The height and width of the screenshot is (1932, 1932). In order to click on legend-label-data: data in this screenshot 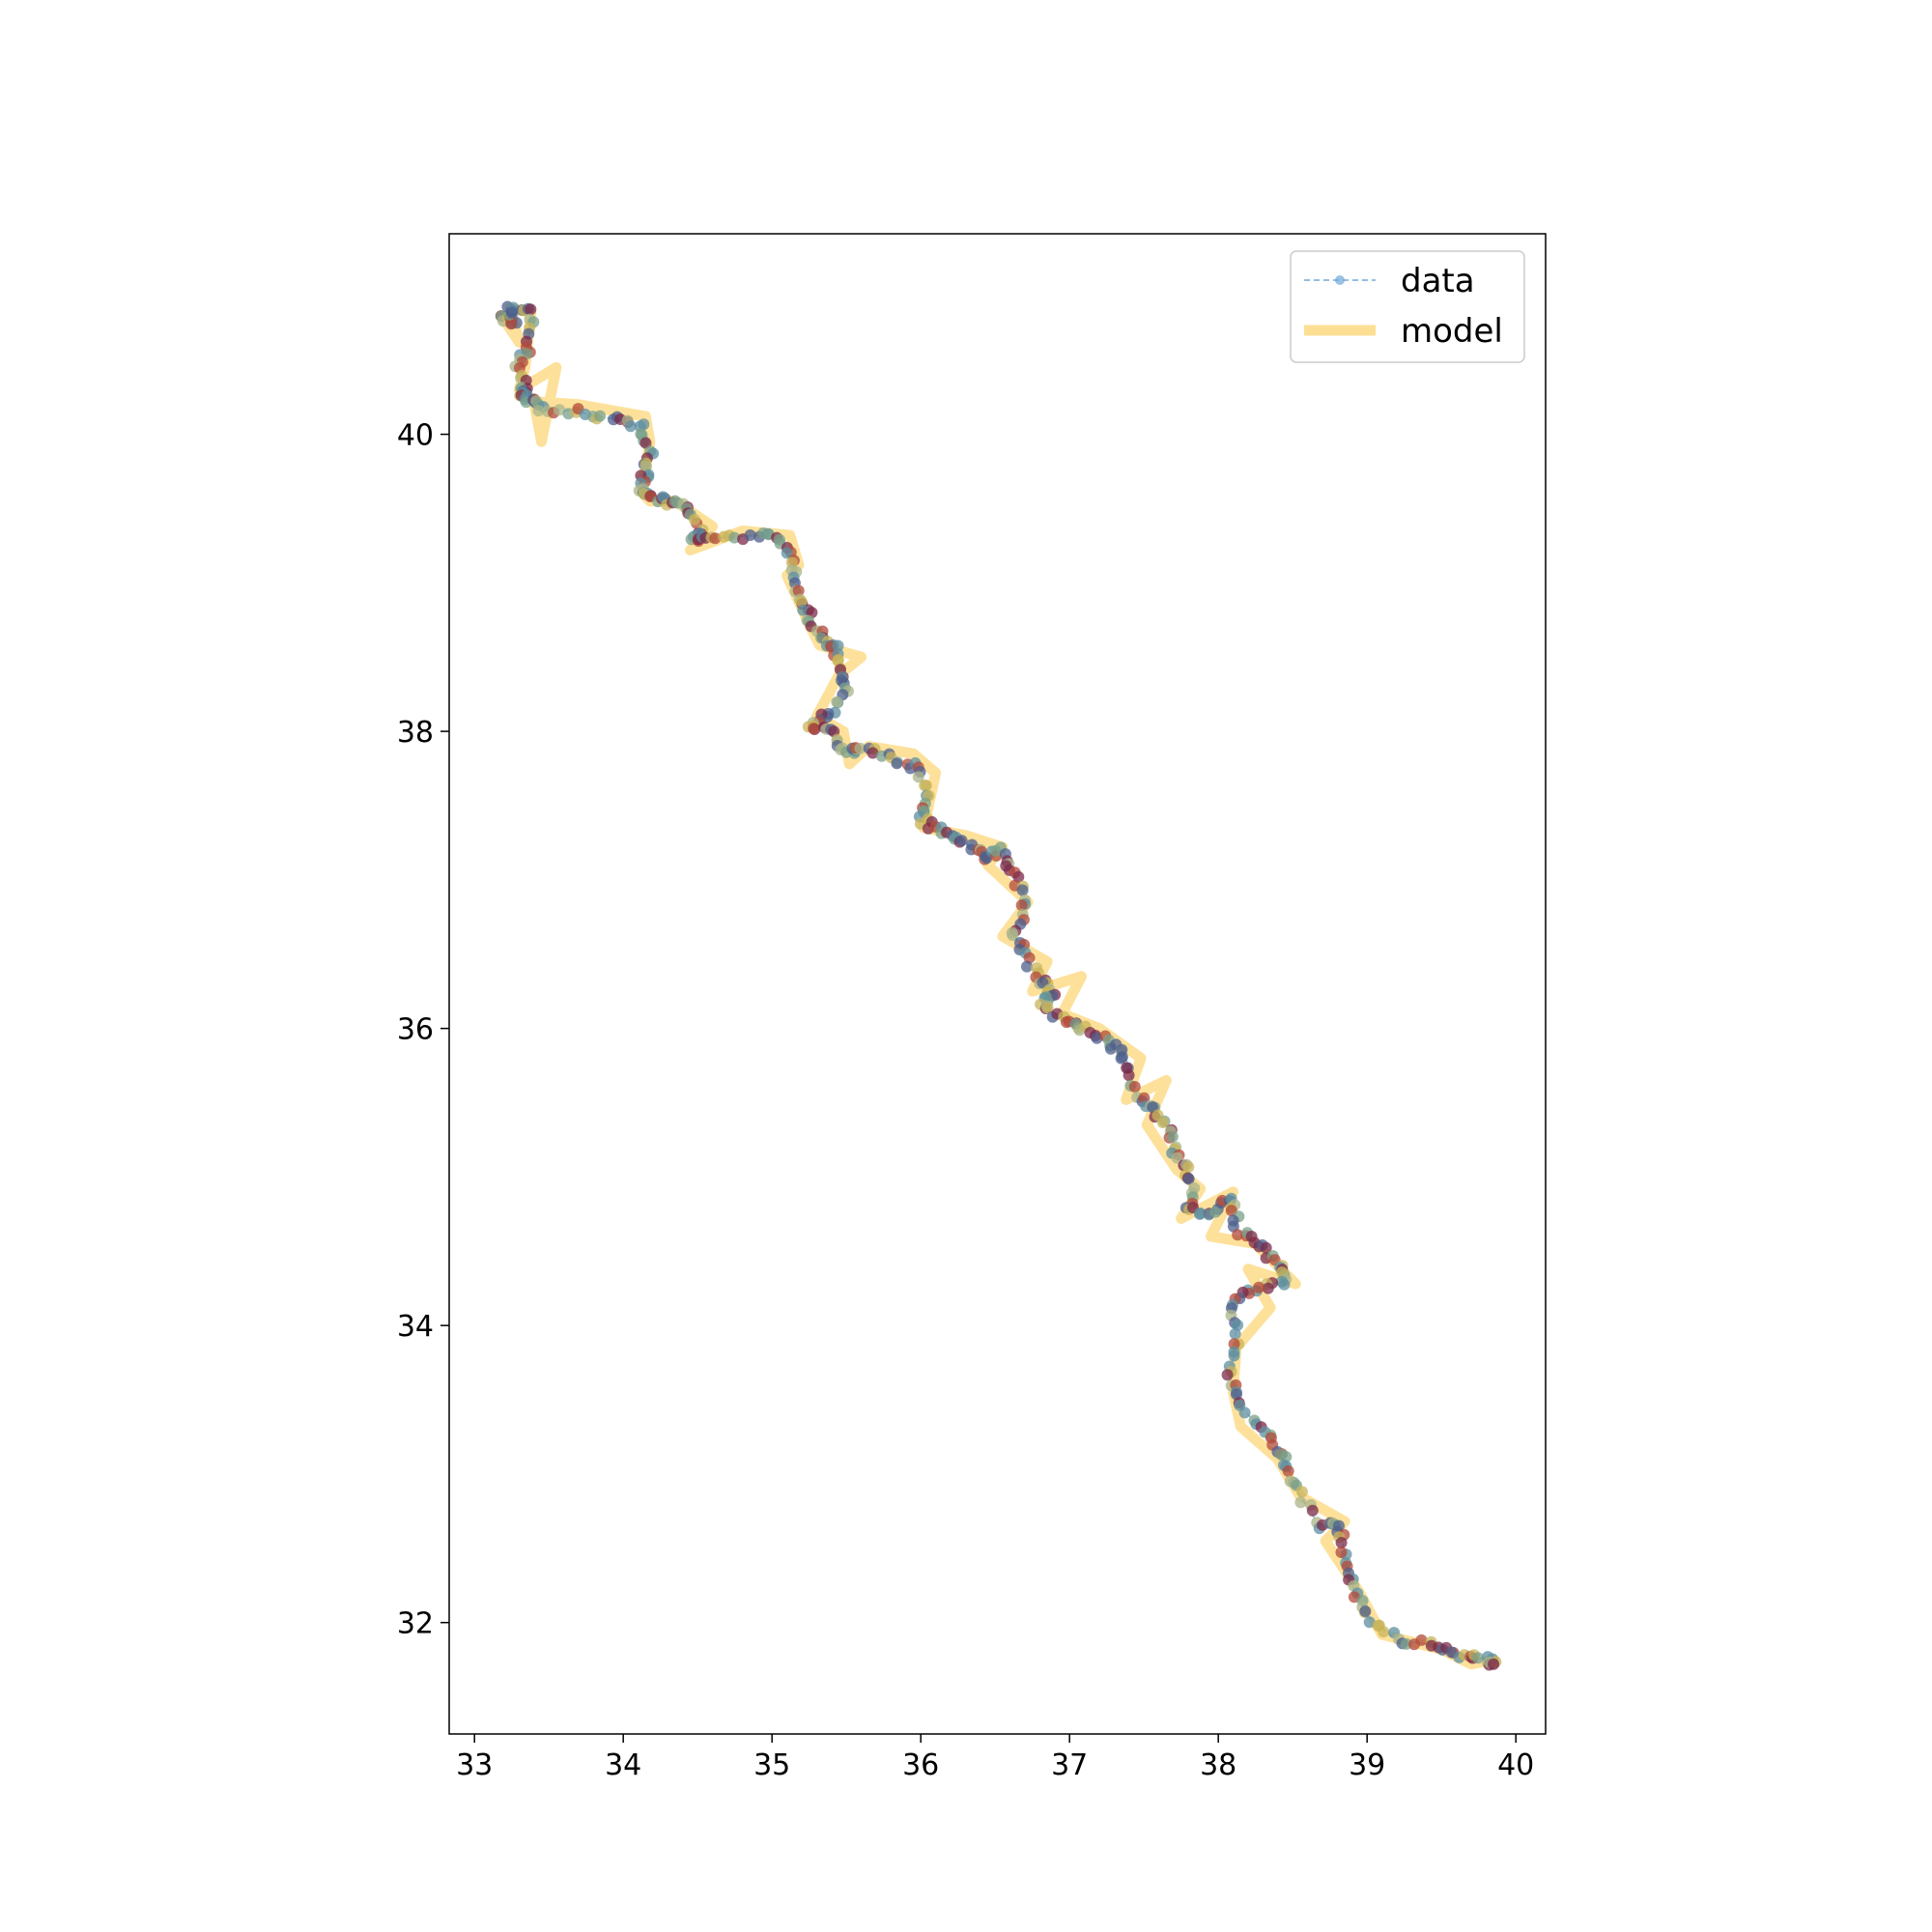, I will do `click(1438, 281)`.